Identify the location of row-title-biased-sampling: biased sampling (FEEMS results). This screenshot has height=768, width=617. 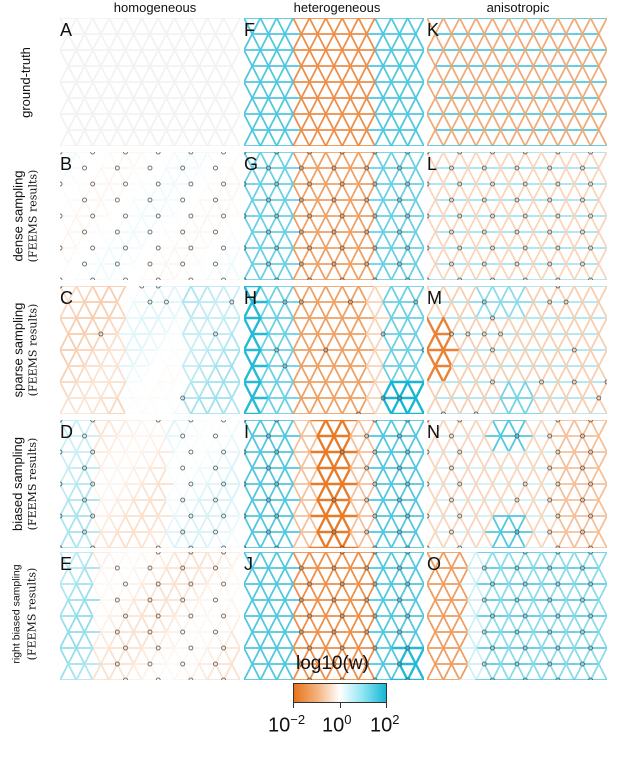
(25, 484).